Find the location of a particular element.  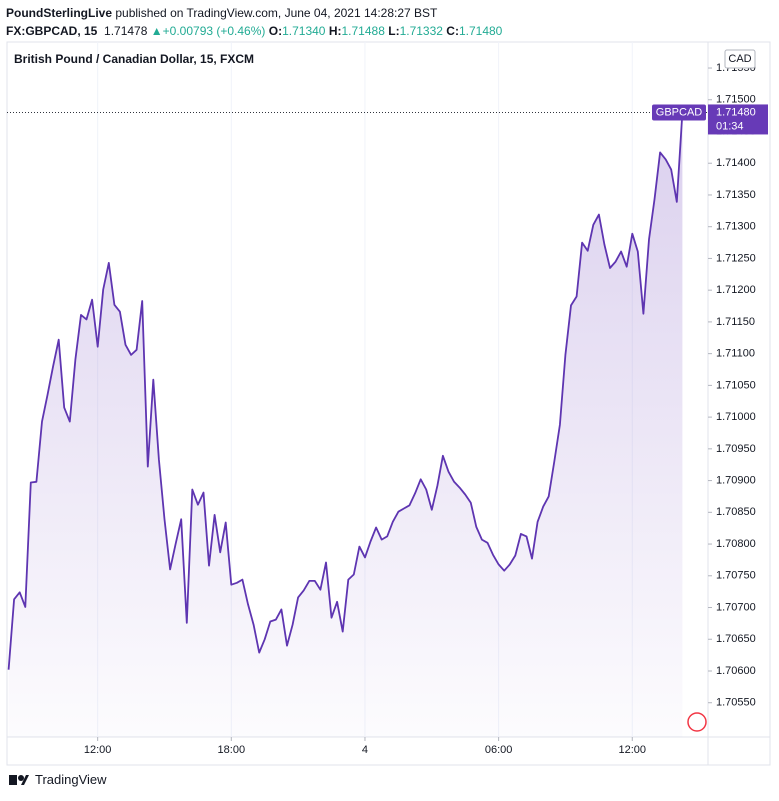

ohlc-label: O: is located at coordinates (275, 31).